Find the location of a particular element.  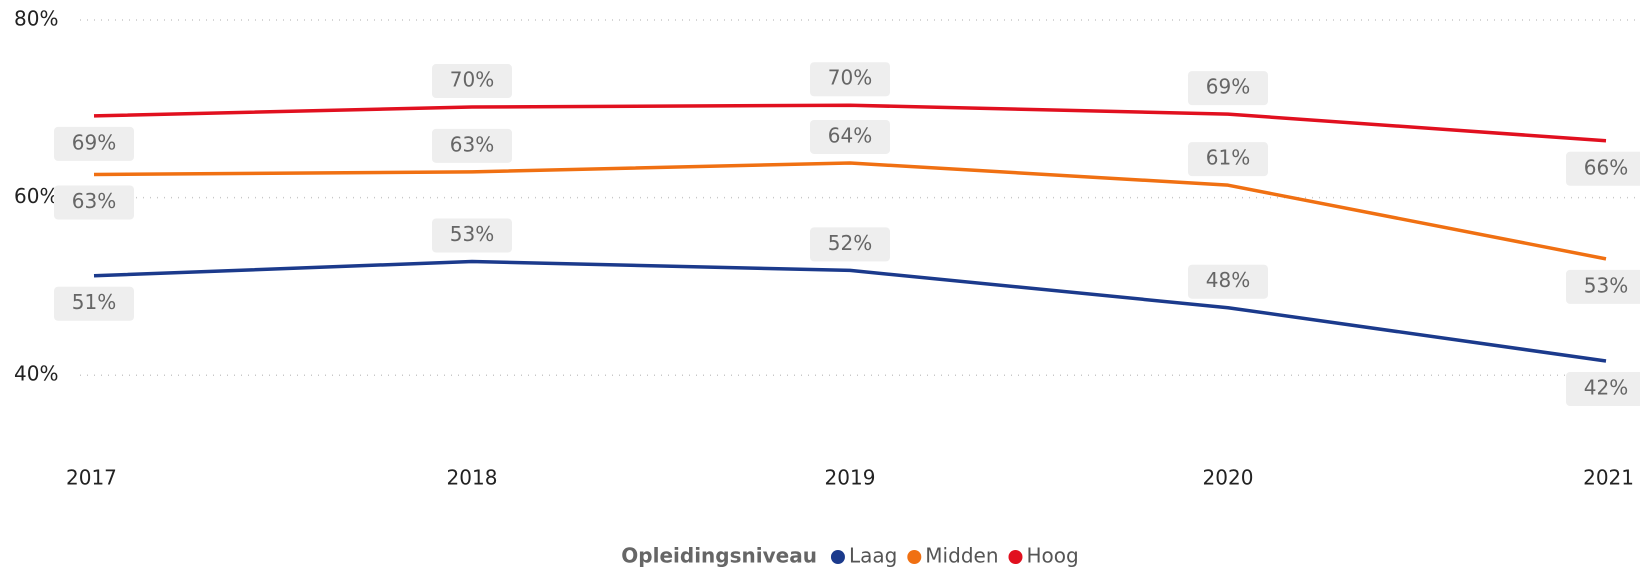

value-label: 48% is located at coordinates (1228, 281).